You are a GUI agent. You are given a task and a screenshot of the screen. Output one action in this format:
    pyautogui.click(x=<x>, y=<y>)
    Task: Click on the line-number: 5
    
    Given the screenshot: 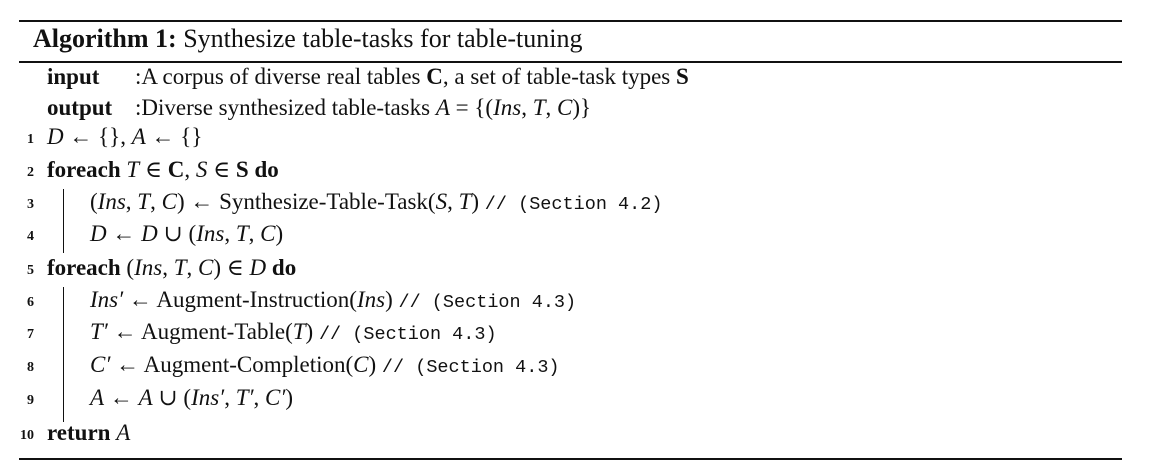 What is the action you would take?
    pyautogui.click(x=30, y=270)
    